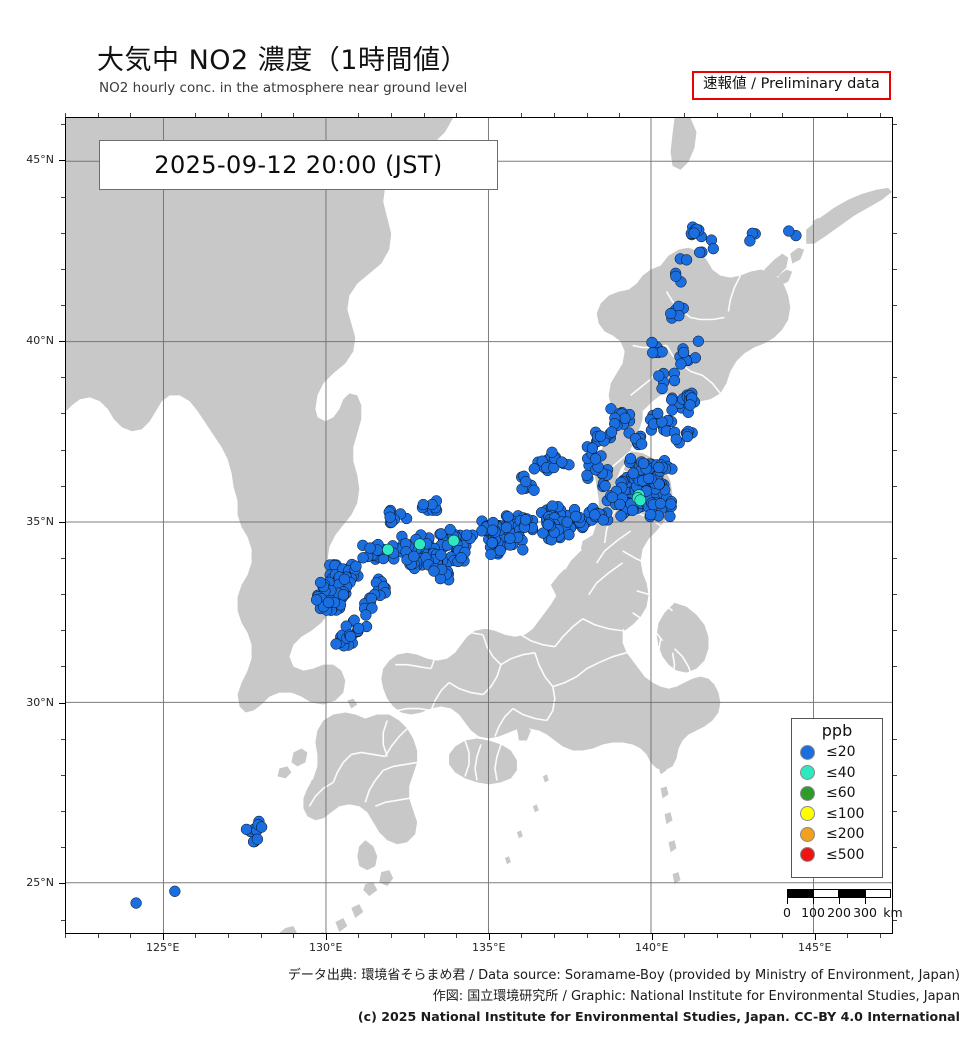 Image resolution: width=980 pixels, height=1060 pixels. Describe the element at coordinates (837, 752) in the screenshot. I see `legend-item-1: ≤20` at that location.